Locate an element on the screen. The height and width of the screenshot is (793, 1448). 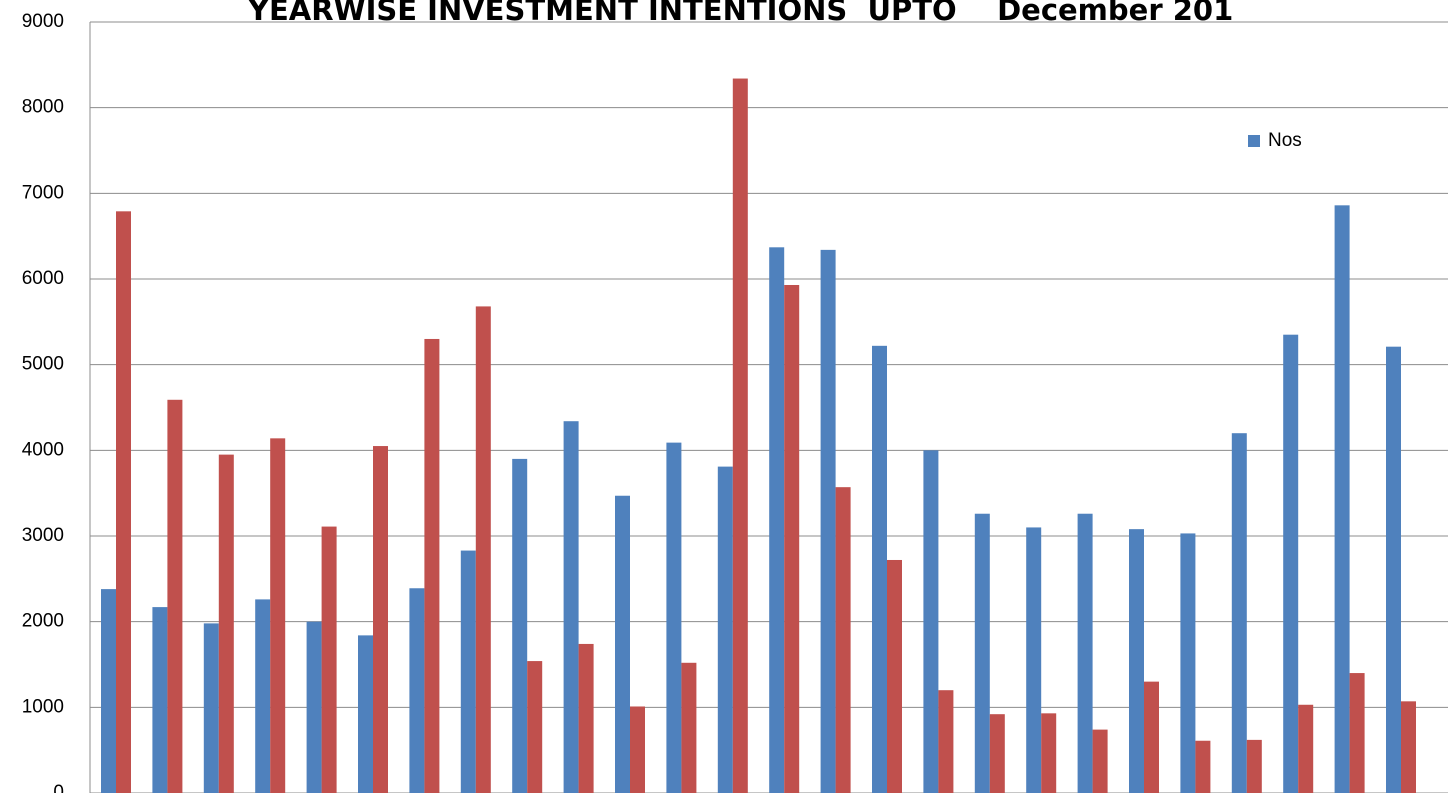
legend-swatch is located at coordinates (1254, 141).